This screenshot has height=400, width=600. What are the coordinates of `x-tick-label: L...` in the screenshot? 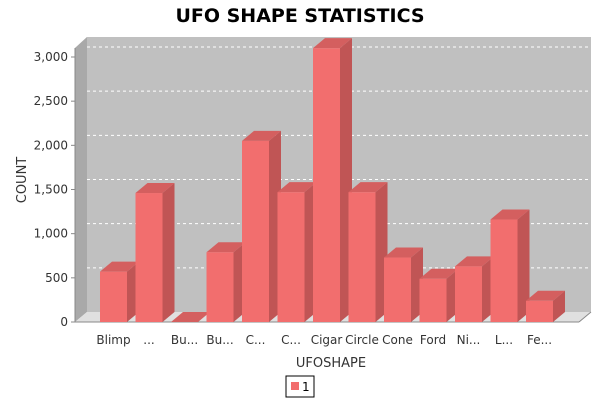 It's located at (504, 340).